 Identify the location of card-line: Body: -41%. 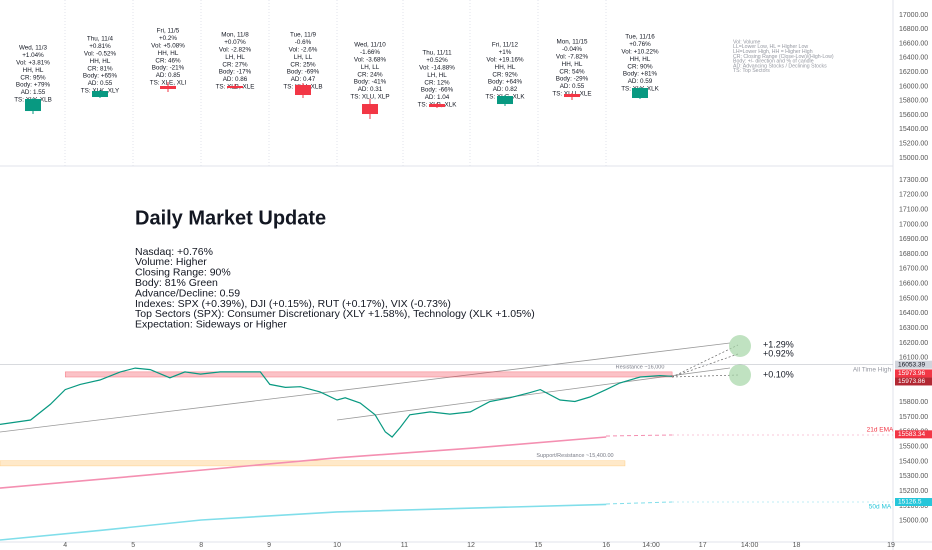
(370, 82).